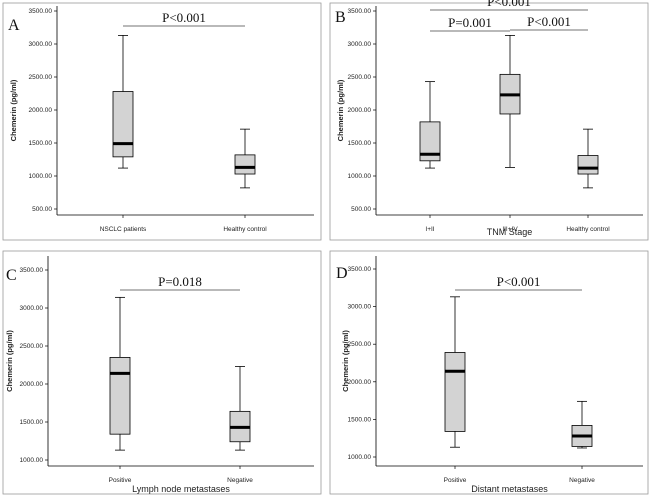 This screenshot has height=496, width=650. I want to click on box-nsclc-patients: NSCLC patients, so click(123, 134).